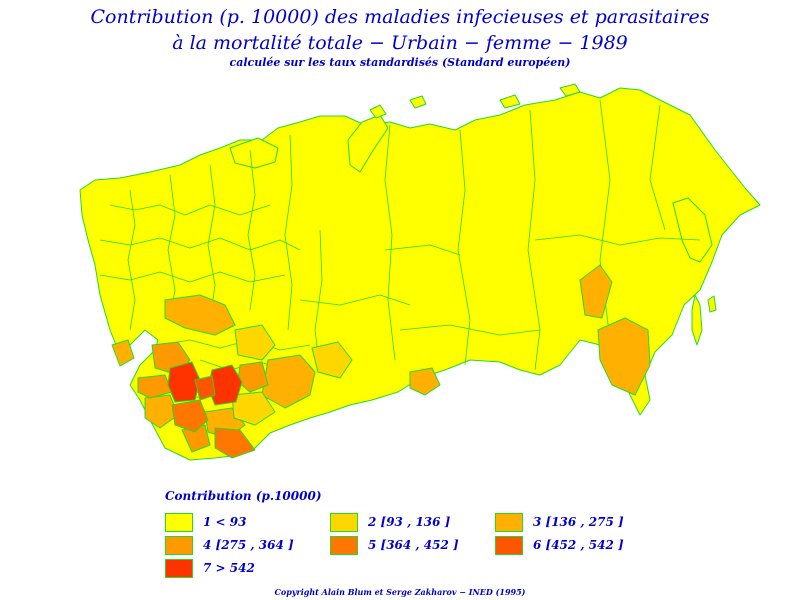 Image resolution: width=800 pixels, height=600 pixels. I want to click on legend-label: 4 [275 , 364 ], so click(248, 545).